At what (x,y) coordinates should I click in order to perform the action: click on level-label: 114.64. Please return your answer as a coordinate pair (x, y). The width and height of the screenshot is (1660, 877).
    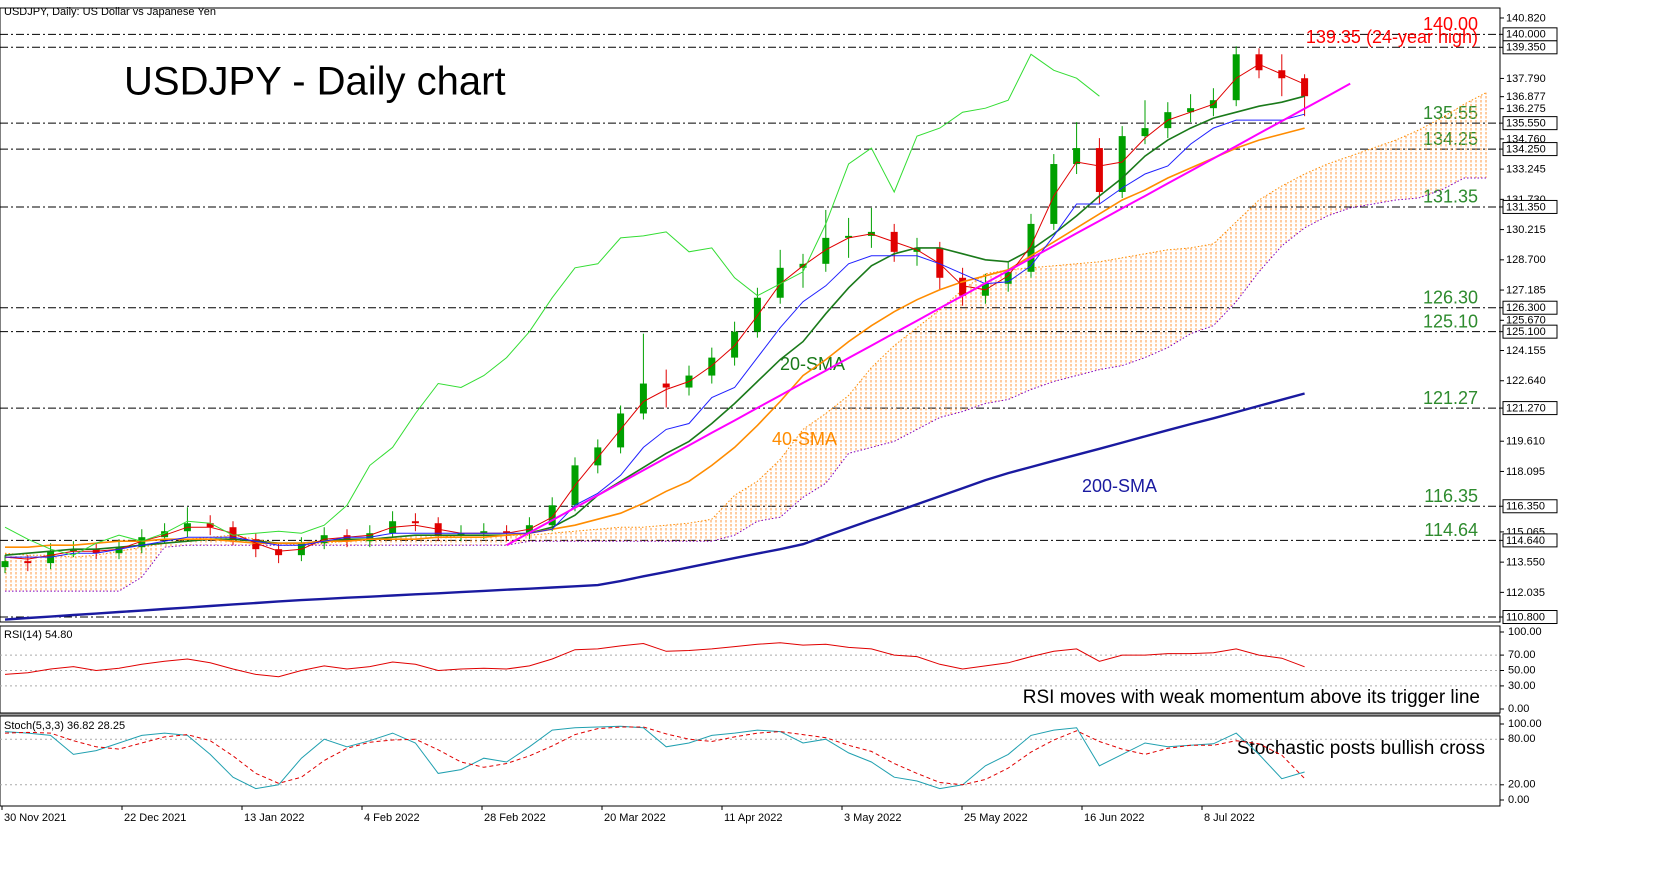
    Looking at the image, I should click on (1451, 530).